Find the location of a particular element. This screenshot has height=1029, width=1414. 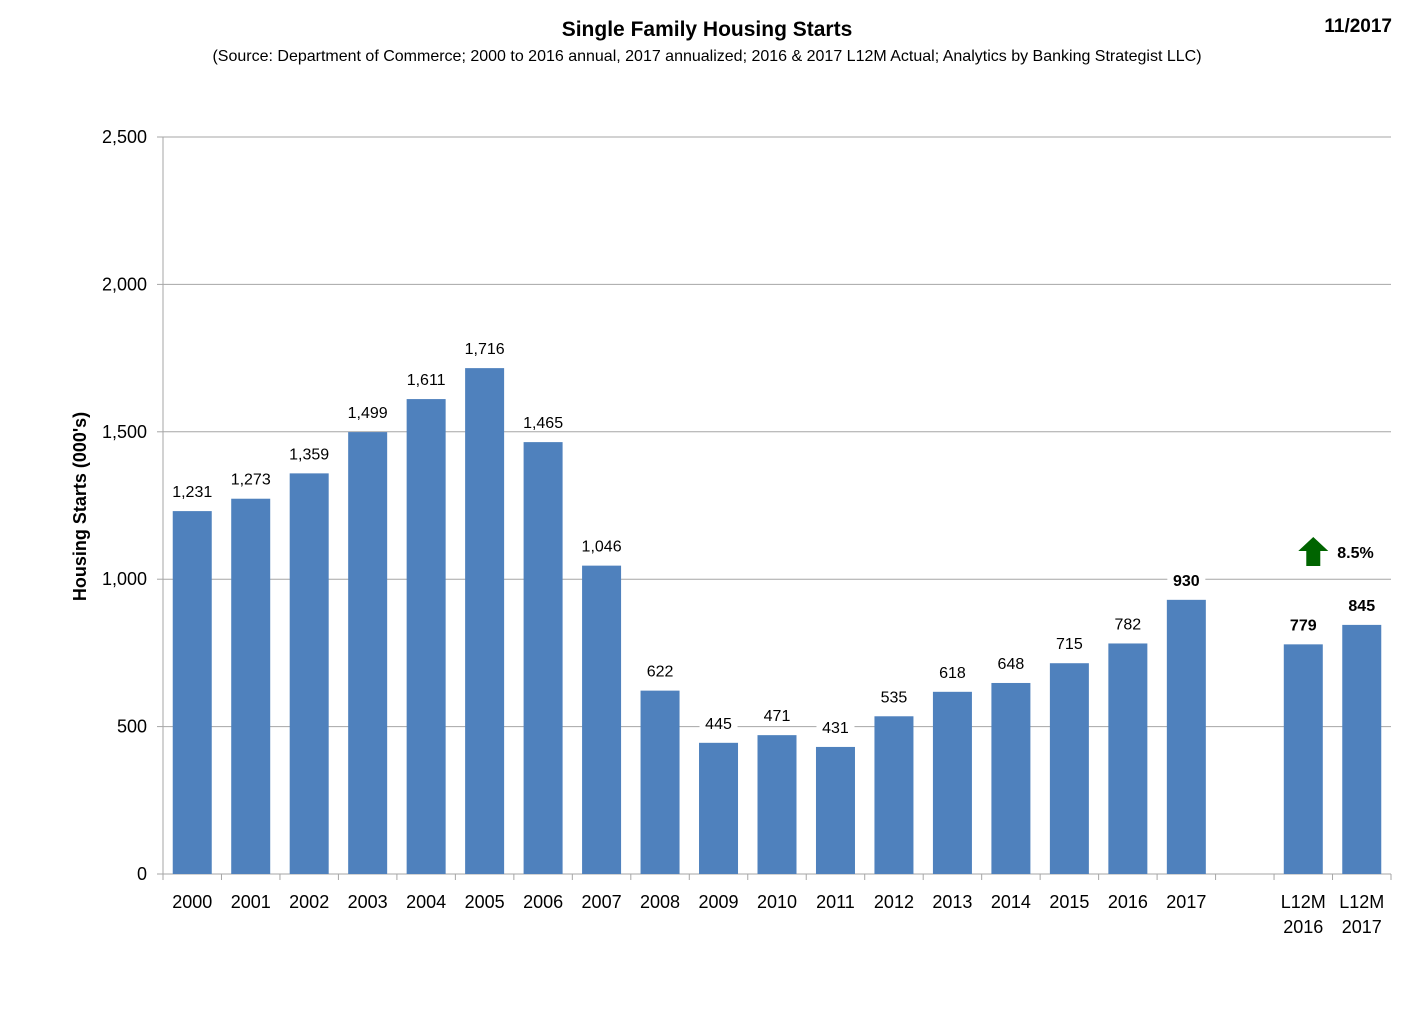

x-category-label: 2009 is located at coordinates (719, 902).